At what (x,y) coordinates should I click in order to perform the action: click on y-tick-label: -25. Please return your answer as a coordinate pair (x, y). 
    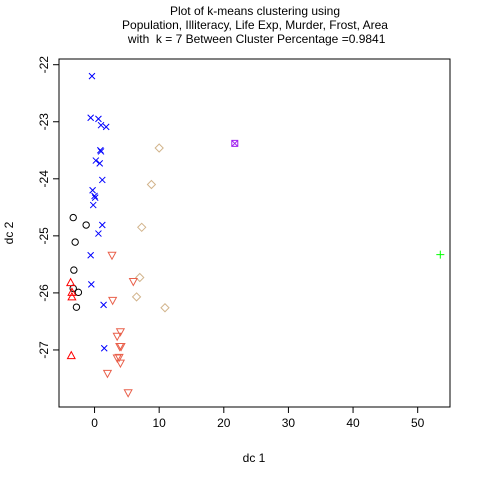
    Looking at the image, I should click on (44, 236).